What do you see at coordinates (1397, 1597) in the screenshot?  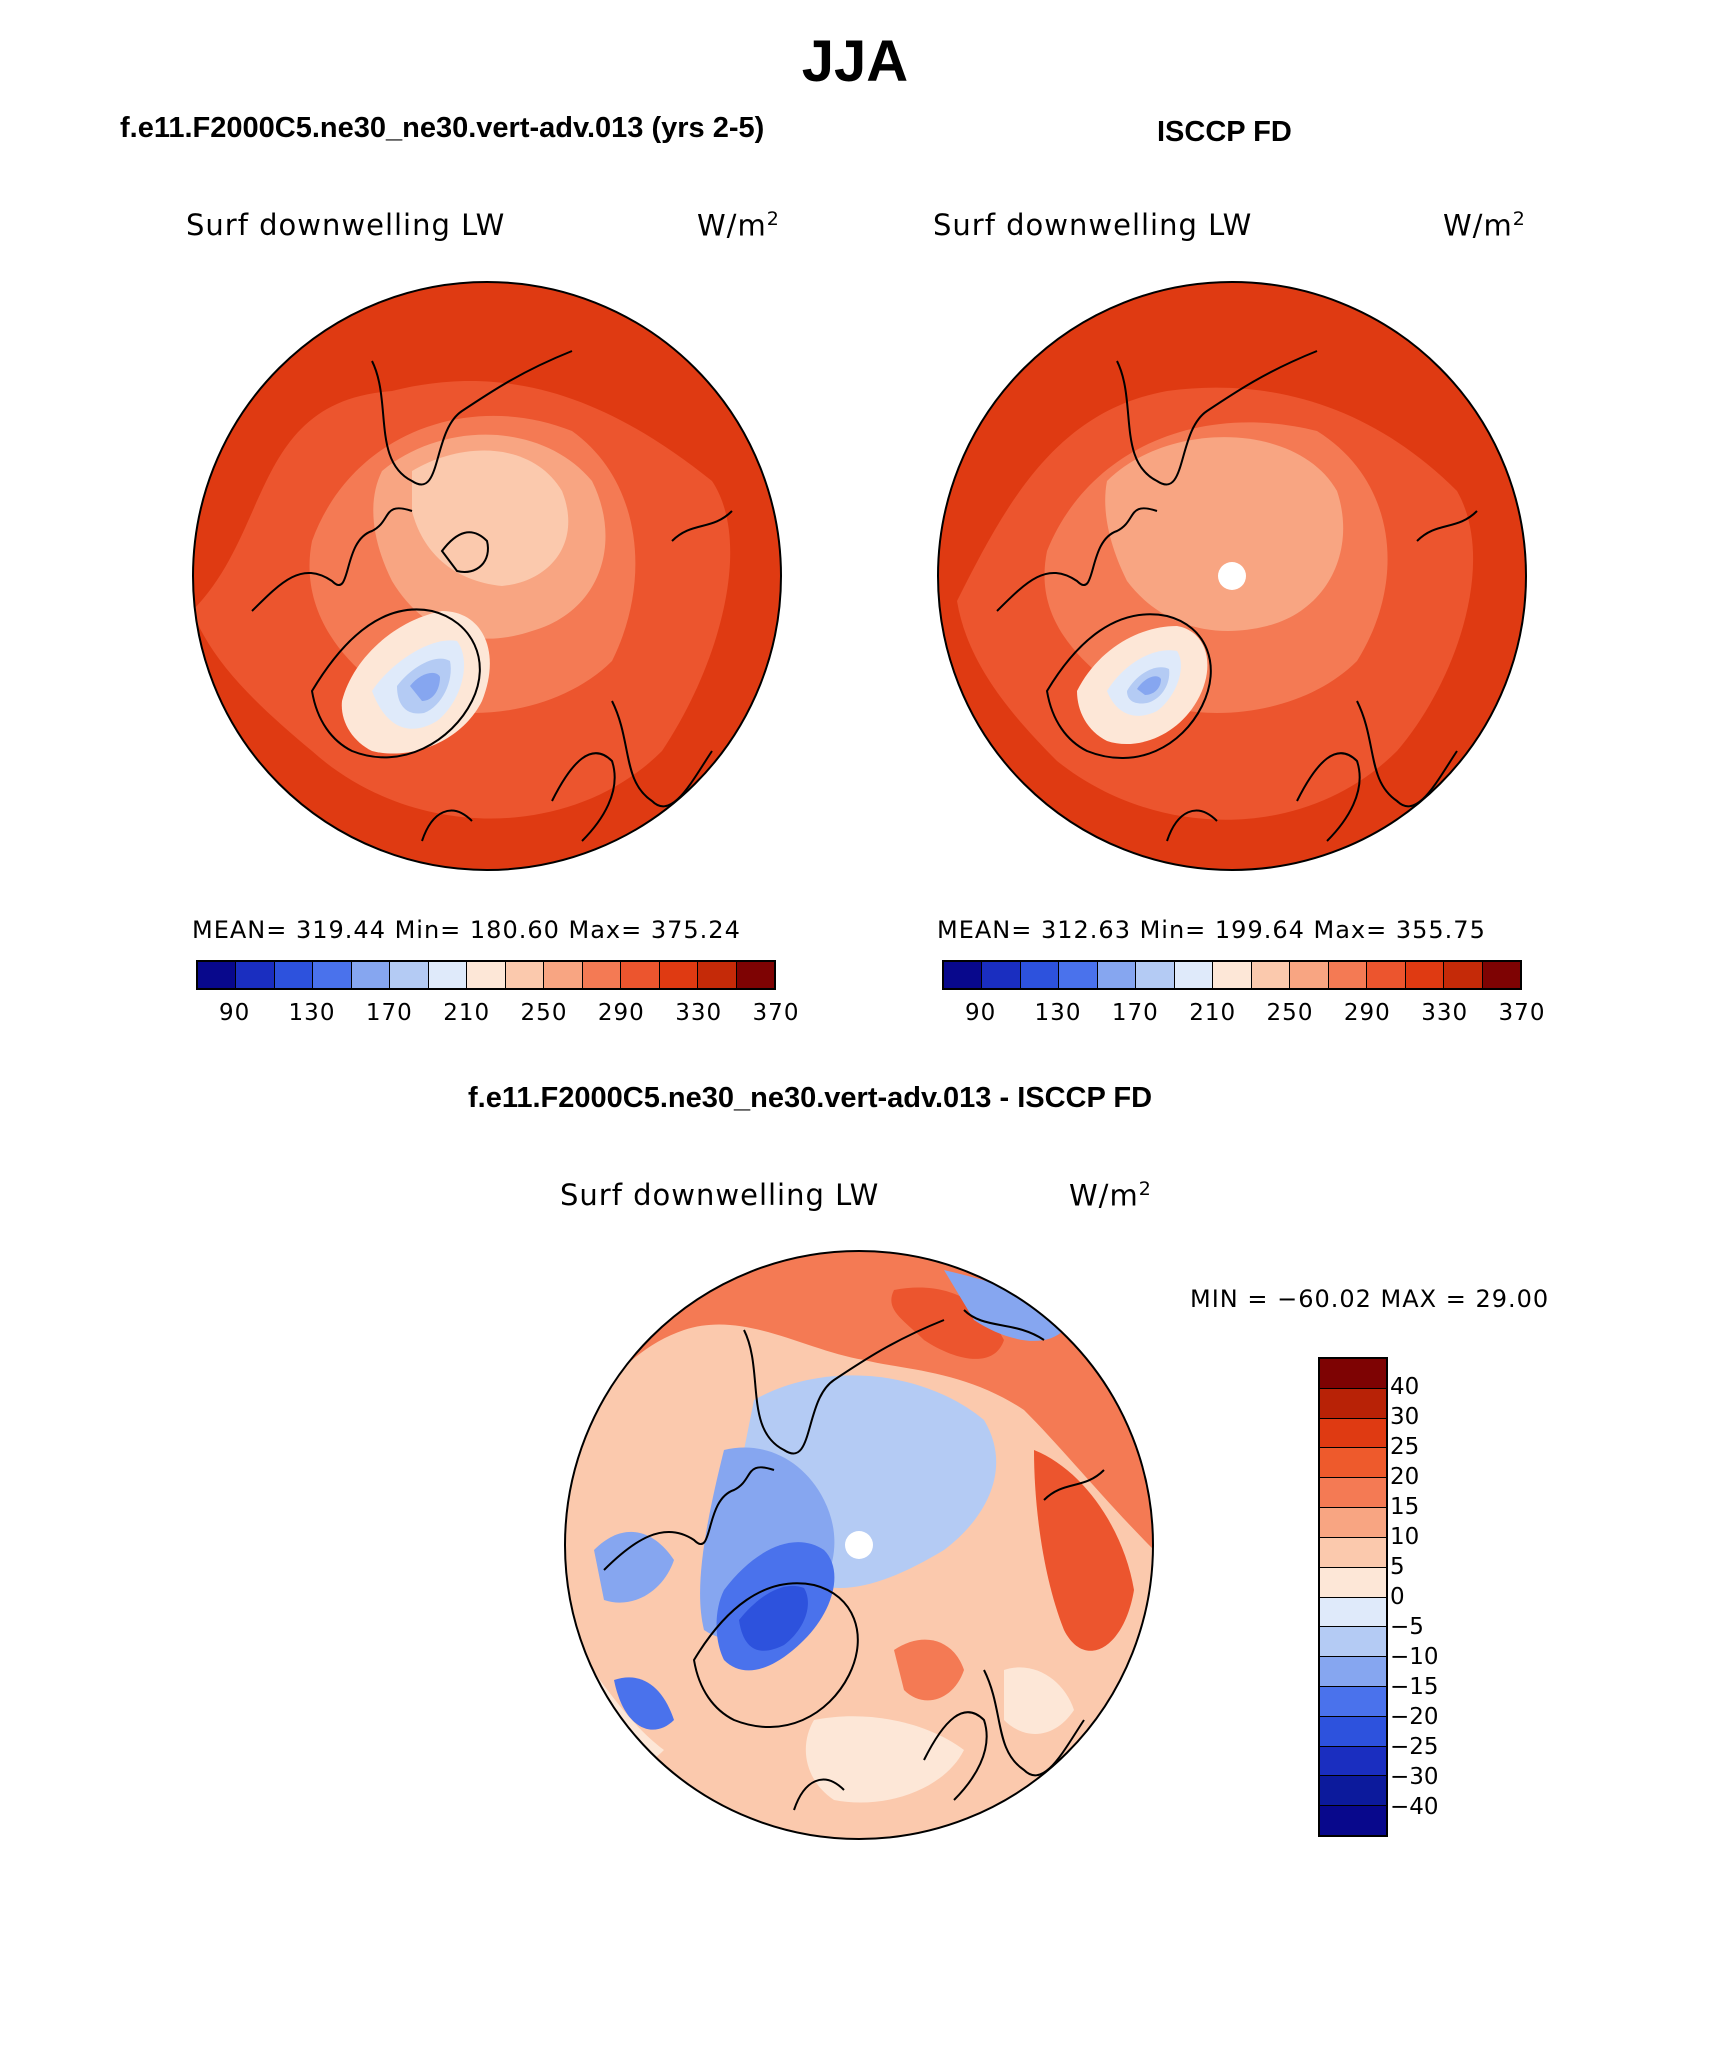 I see `colorbar-tick-label: 0` at bounding box center [1397, 1597].